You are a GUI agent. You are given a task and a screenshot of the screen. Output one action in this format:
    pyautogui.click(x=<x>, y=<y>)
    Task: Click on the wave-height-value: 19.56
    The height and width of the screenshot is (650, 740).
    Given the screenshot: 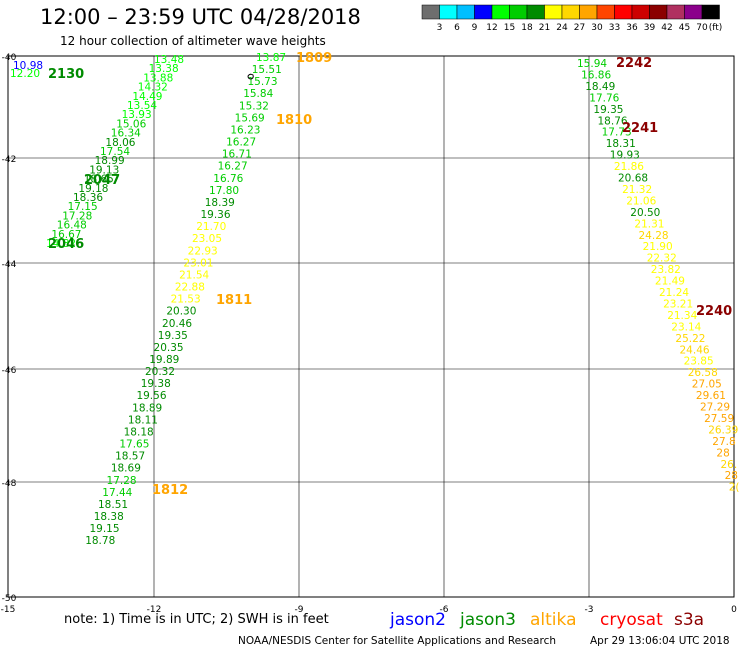 What is the action you would take?
    pyautogui.click(x=151, y=396)
    